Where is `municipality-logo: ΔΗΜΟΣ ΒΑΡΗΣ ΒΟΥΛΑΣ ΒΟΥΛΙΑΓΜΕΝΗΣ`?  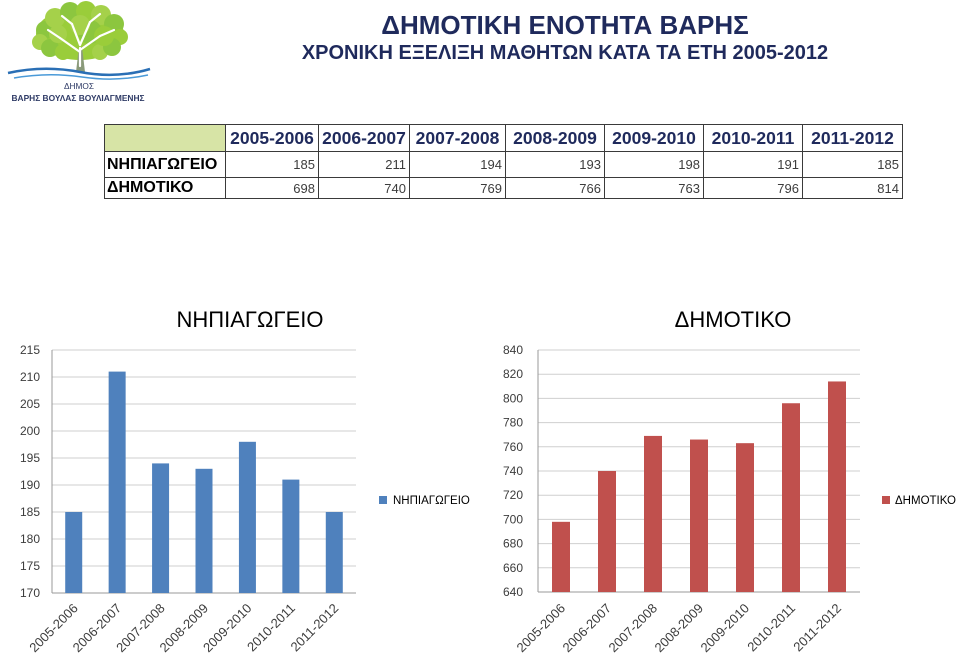
municipality-logo: ΔΗΜΟΣ ΒΑΡΗΣ ΒΟΥΛΑΣ ΒΟΥΛΙΑΓΜΕΝΗΣ is located at coordinates (79, 52).